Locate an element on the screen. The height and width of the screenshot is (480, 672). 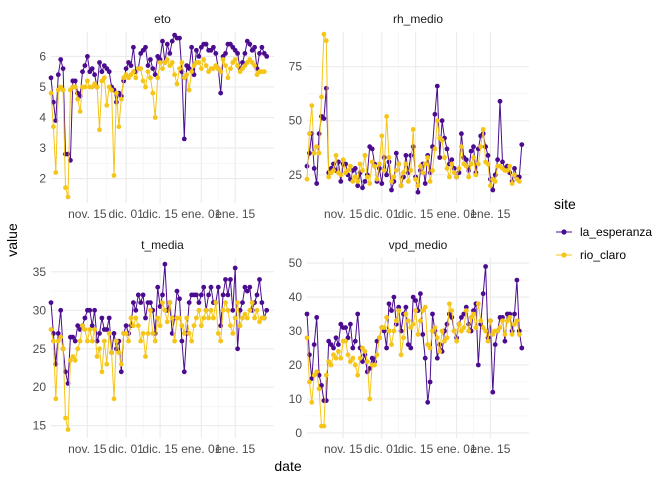
y-tick-label: 15 is located at coordinates (40, 426).